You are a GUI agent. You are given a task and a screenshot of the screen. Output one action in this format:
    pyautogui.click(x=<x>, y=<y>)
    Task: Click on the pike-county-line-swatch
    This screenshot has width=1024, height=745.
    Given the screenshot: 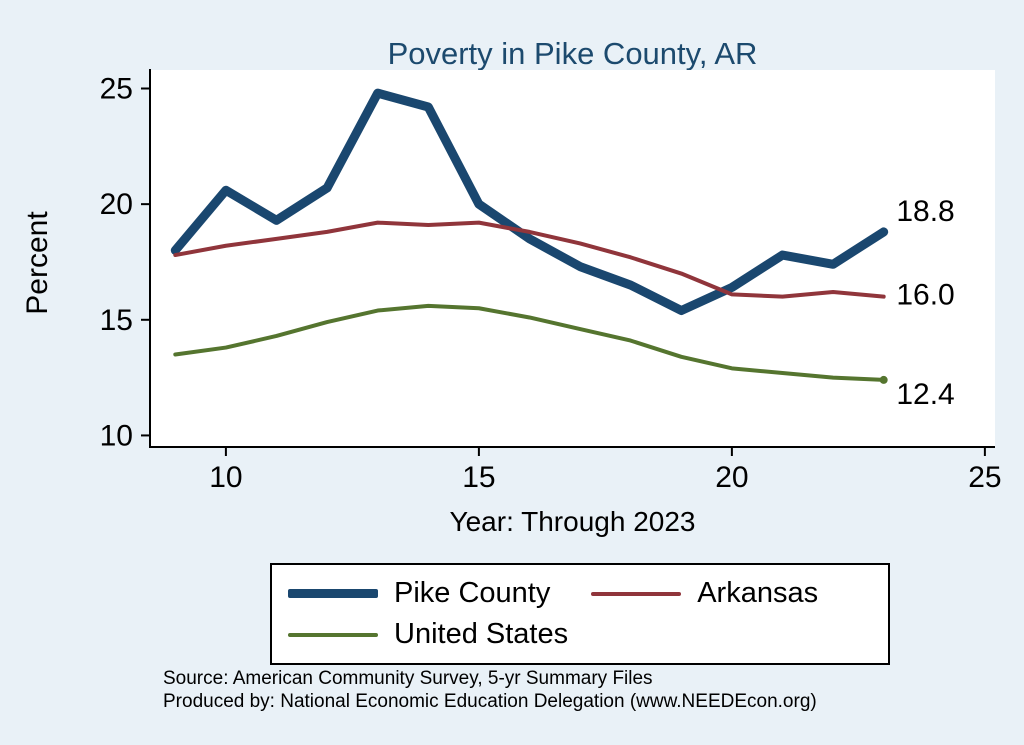 What is the action you would take?
    pyautogui.click(x=333, y=593)
    